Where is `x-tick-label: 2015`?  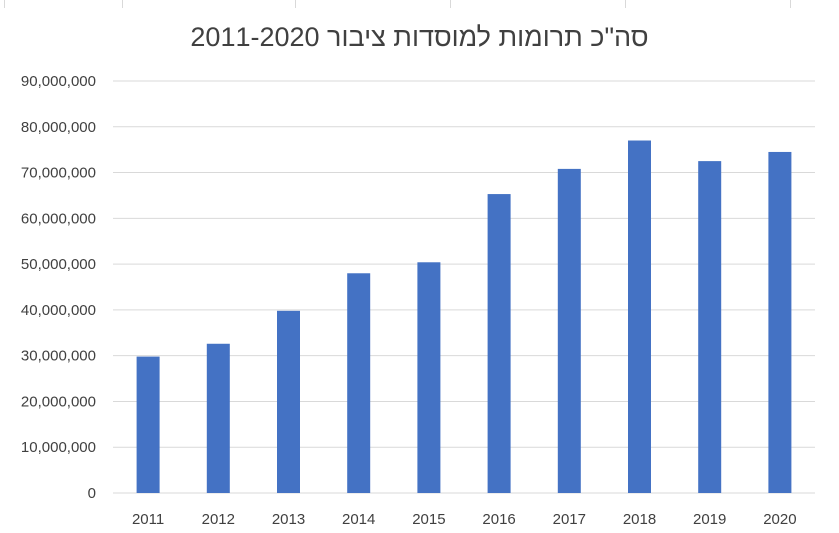 x-tick-label: 2015 is located at coordinates (428, 519).